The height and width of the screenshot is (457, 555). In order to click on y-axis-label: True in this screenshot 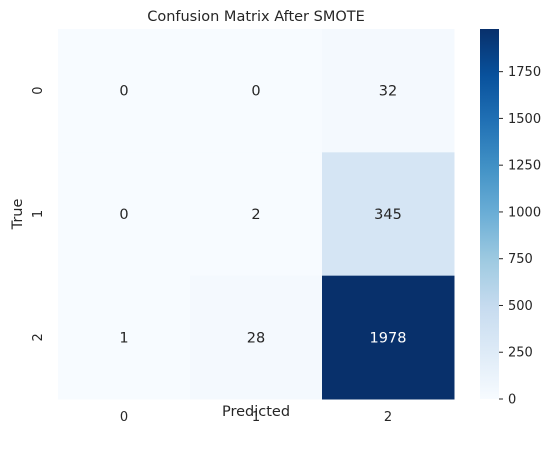, I will do `click(18, 215)`.